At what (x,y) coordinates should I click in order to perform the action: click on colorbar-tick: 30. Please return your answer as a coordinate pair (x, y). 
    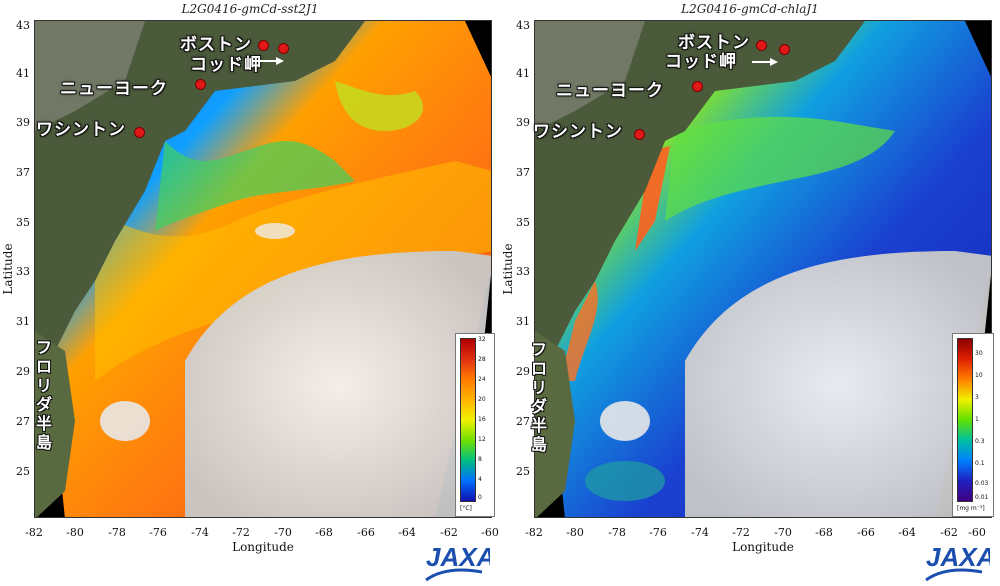
    Looking at the image, I should click on (979, 353).